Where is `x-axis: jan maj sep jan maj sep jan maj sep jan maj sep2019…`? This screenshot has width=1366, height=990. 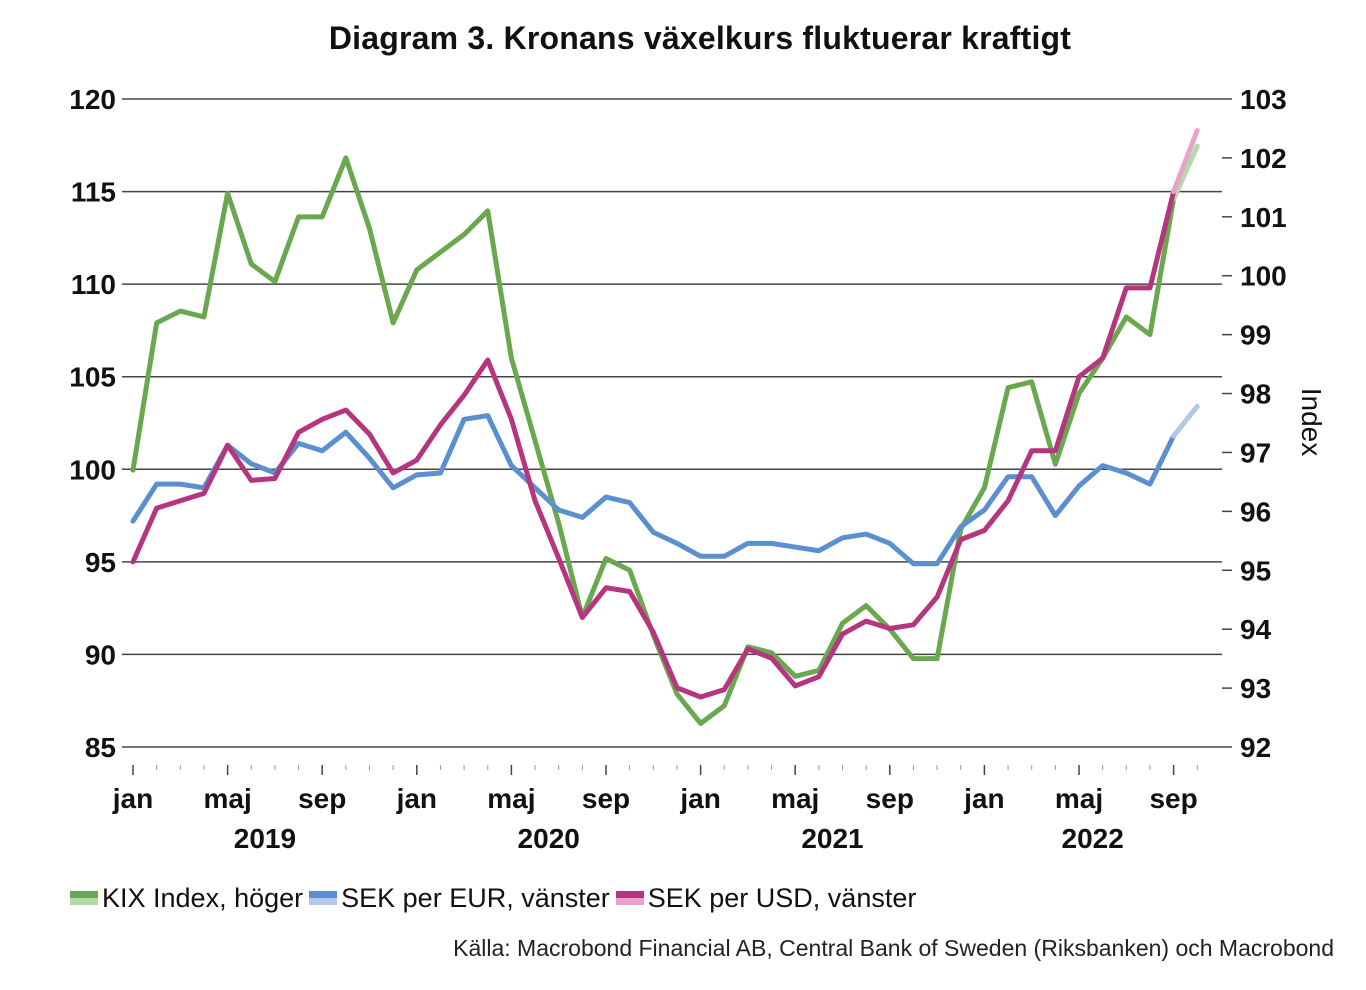
x-axis: jan maj sep jan maj sep jan maj sep jan maj sep2019… is located at coordinates (655, 809).